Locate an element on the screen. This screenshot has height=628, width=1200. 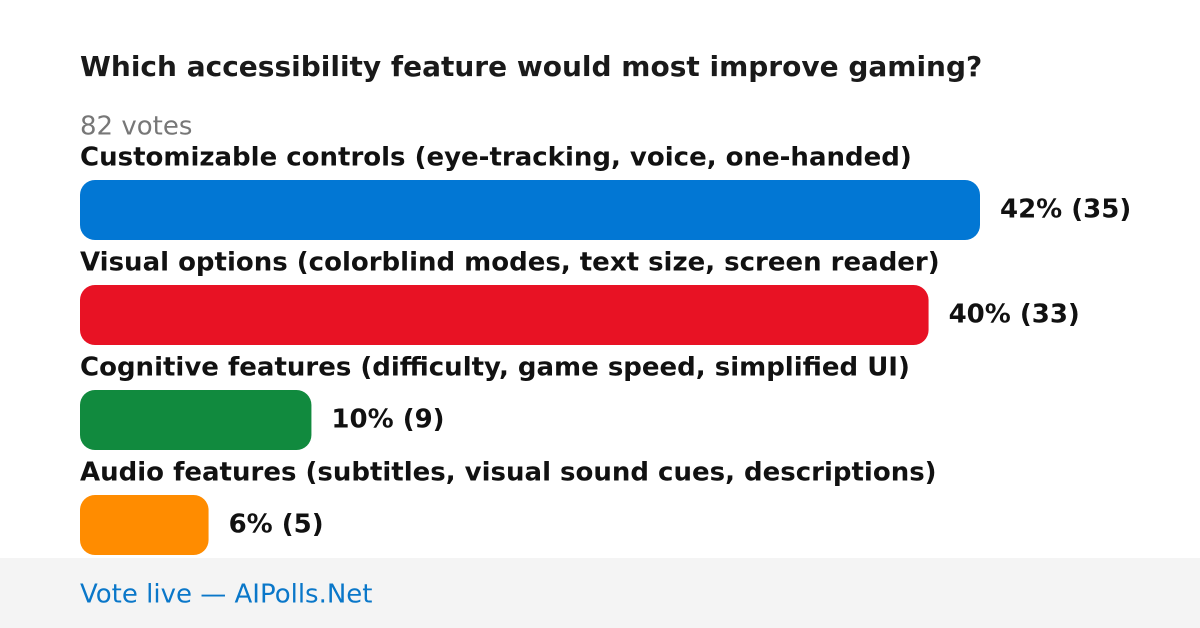
vote-count: 82 votes is located at coordinates (136, 127).